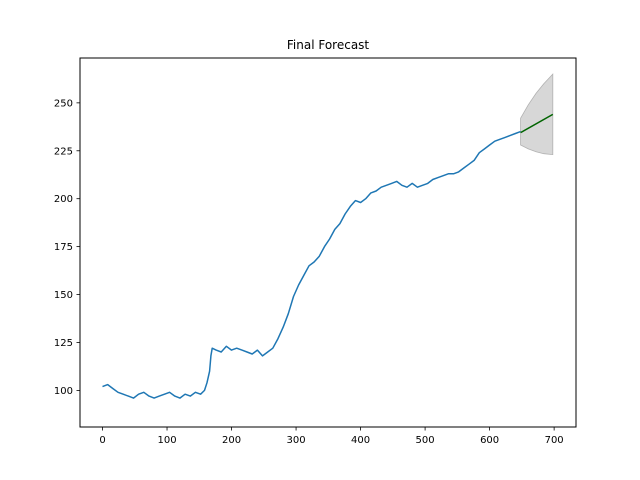 The height and width of the screenshot is (480, 640). I want to click on y-axis-ticks: 100 125 150 175 200 225 250, so click(67, 247).